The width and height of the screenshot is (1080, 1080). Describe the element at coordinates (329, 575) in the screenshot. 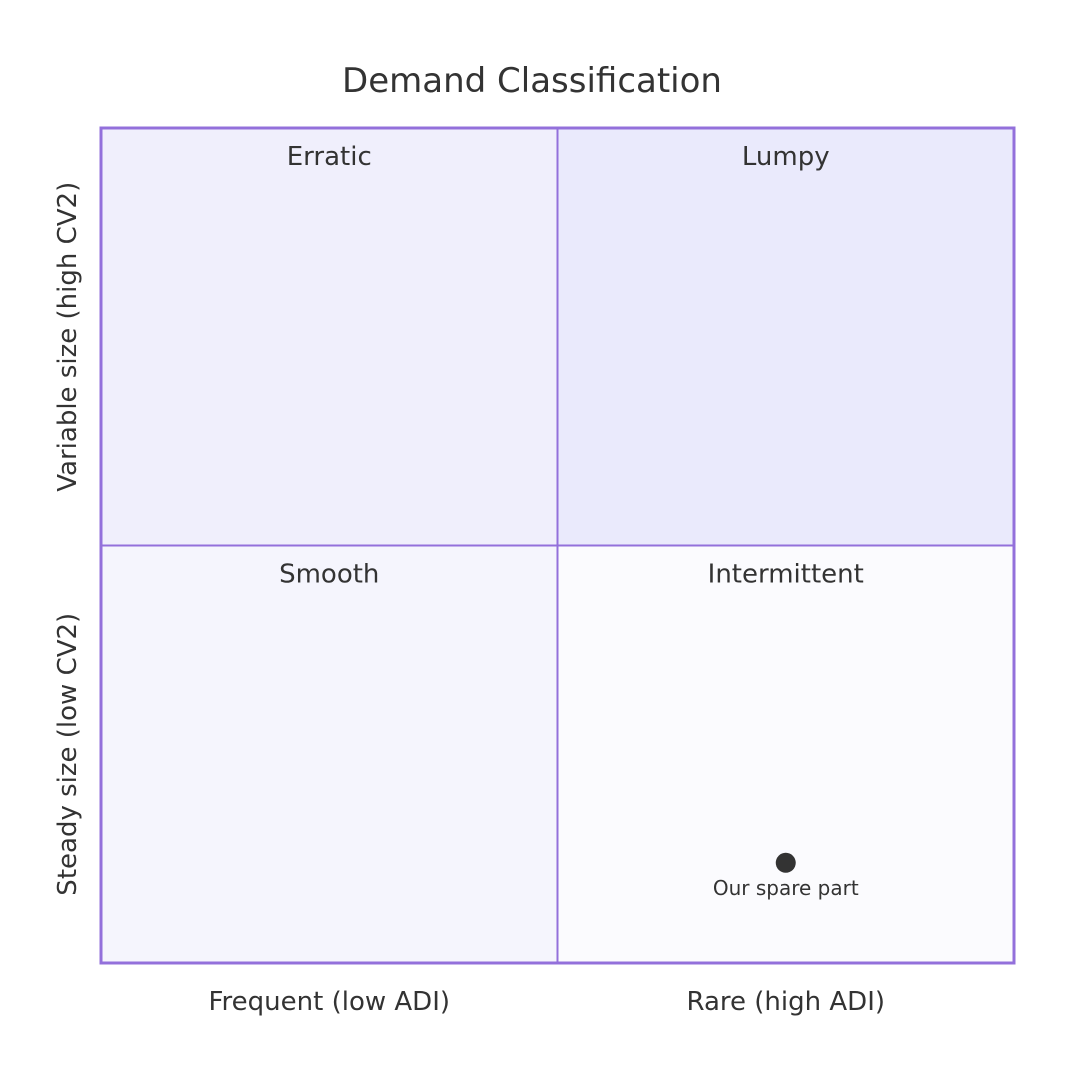

I see `quadrant-label-smooth: Smooth` at that location.